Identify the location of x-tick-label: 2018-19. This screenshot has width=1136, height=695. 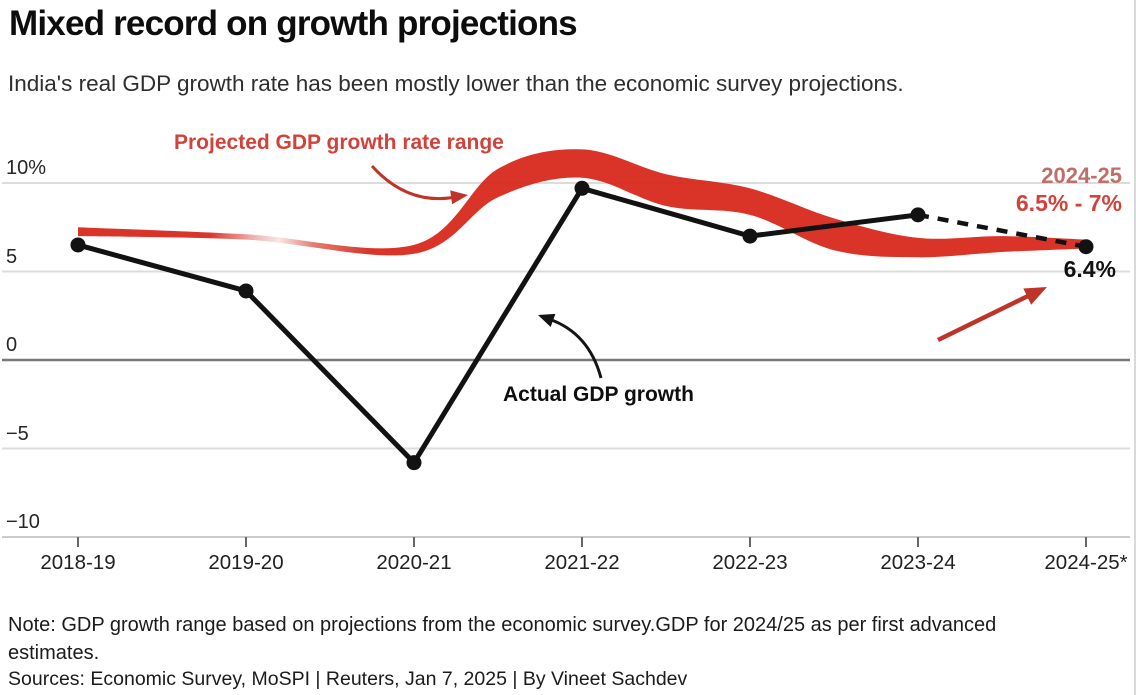
(78, 562).